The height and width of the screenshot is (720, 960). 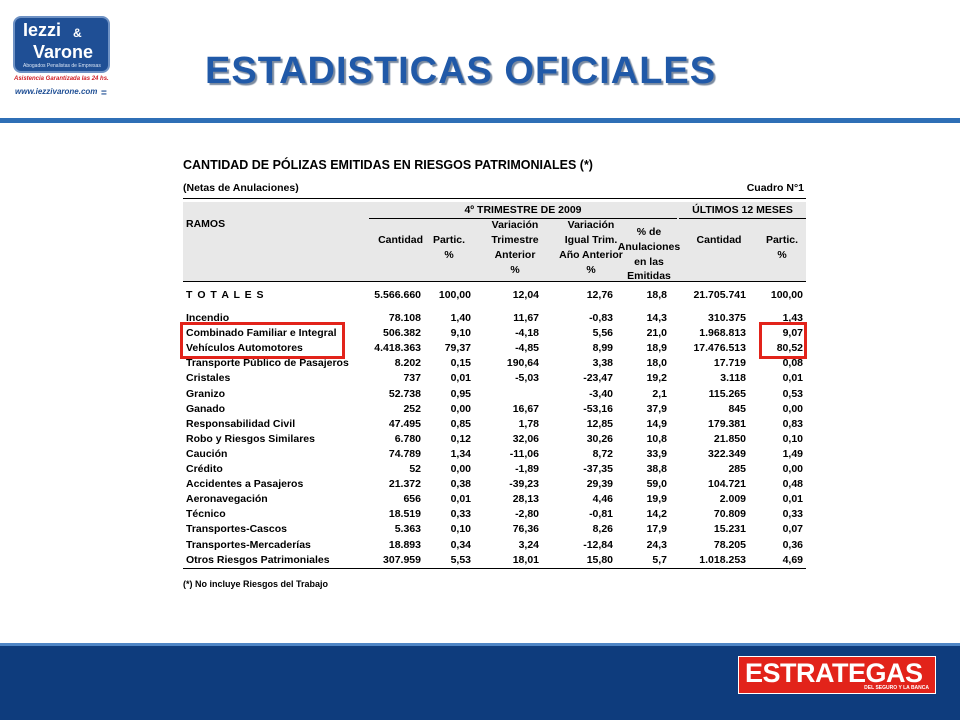 What do you see at coordinates (460, 514) in the screenshot?
I see `cell-partic: 0,33` at bounding box center [460, 514].